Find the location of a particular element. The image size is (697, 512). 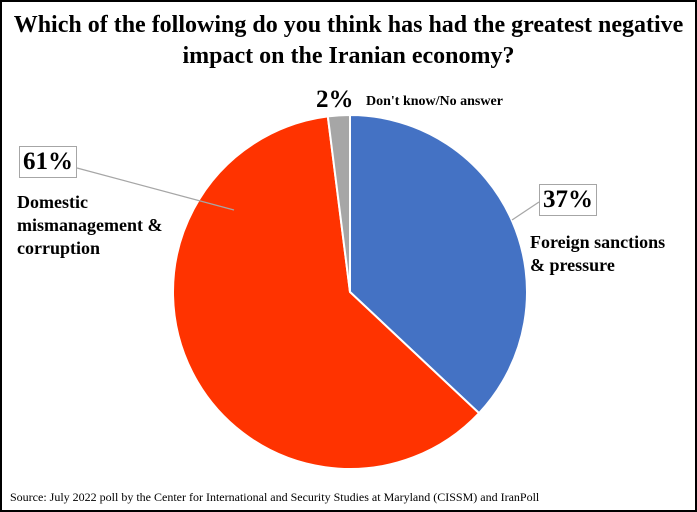

value-label-domestic-mismanagement: 61% is located at coordinates (48, 162).